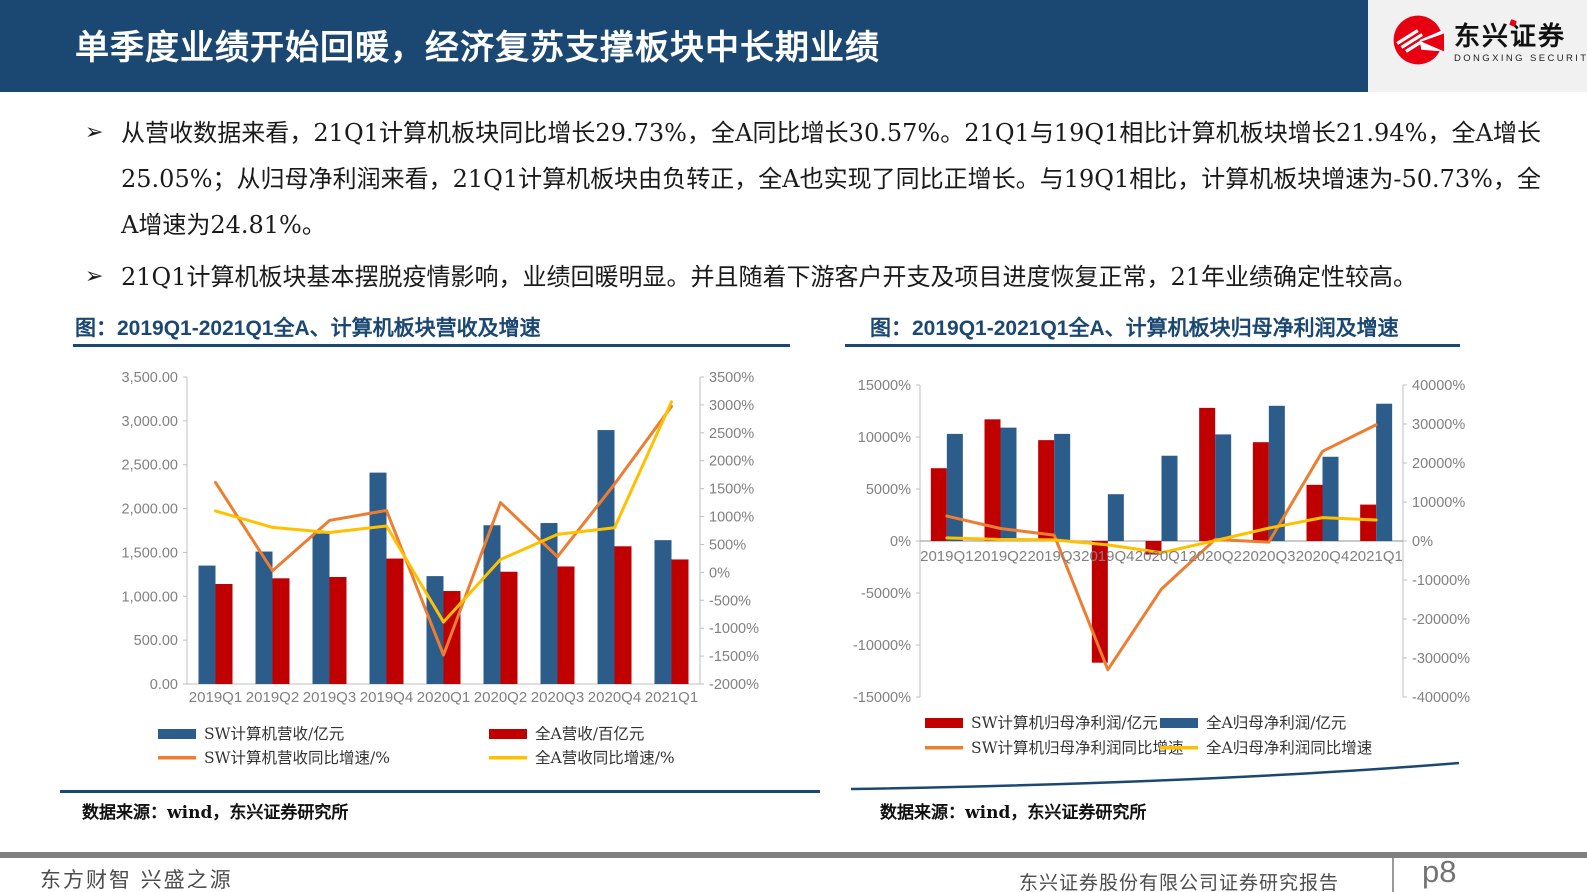 This screenshot has width=1587, height=892. Describe the element at coordinates (1520, 58) in the screenshot. I see `brand-name-en: DONGXING SECURITIES` at that location.